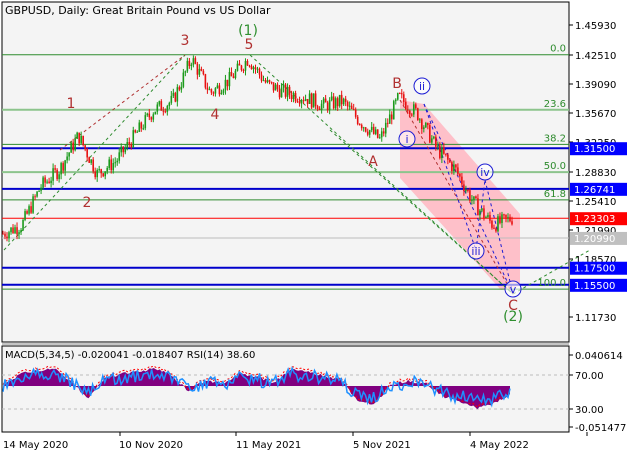 This screenshot has width=640, height=457. What do you see at coordinates (595, 56) in the screenshot?
I see `price-tick: 1.42510` at bounding box center [595, 56].